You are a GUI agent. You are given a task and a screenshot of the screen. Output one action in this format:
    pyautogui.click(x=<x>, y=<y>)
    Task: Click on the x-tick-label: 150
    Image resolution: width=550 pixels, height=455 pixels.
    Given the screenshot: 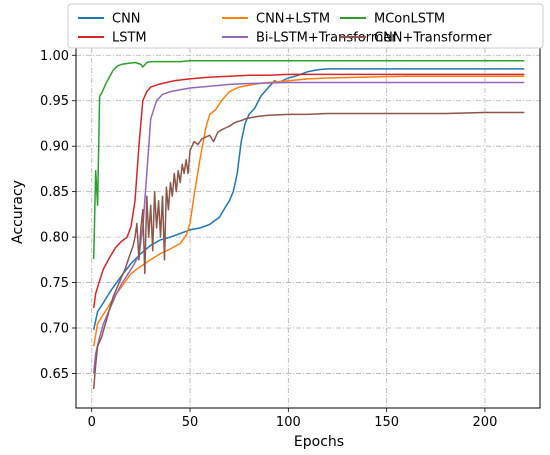 What is the action you would take?
    pyautogui.click(x=386, y=422)
    